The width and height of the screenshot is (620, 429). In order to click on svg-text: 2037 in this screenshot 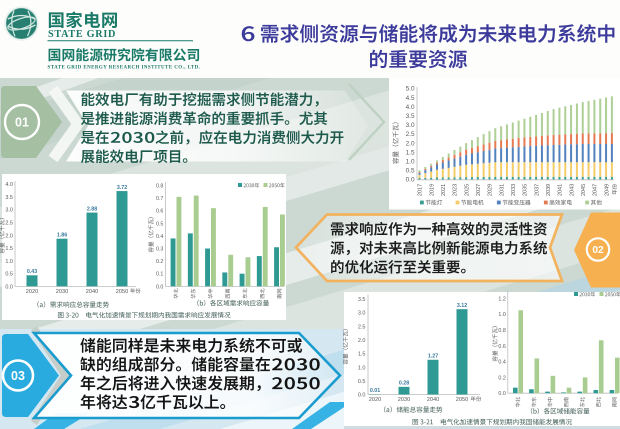, I will do `click(537, 190)`.